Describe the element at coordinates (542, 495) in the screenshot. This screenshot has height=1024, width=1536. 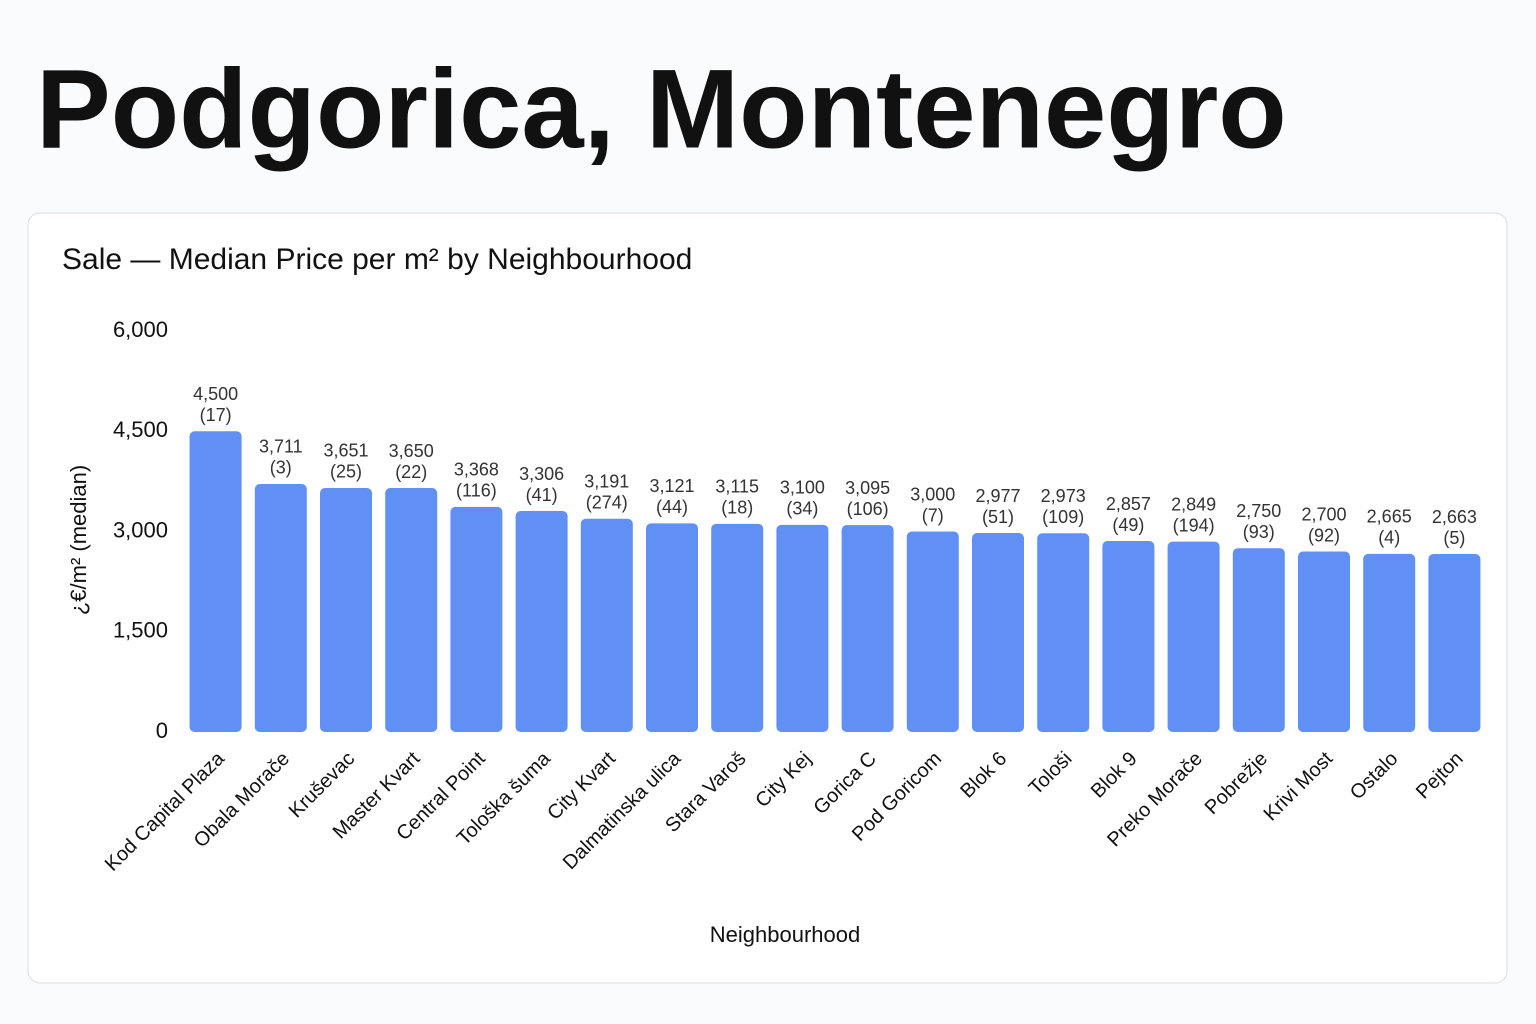
I see `count-label: (41)` at that location.